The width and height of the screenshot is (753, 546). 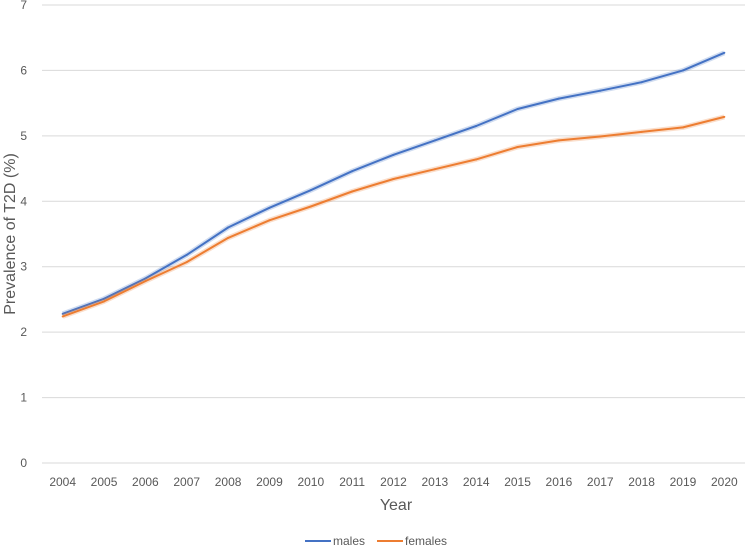 I want to click on y-axis-title: Prevalence of T2D (%), so click(x=10, y=234).